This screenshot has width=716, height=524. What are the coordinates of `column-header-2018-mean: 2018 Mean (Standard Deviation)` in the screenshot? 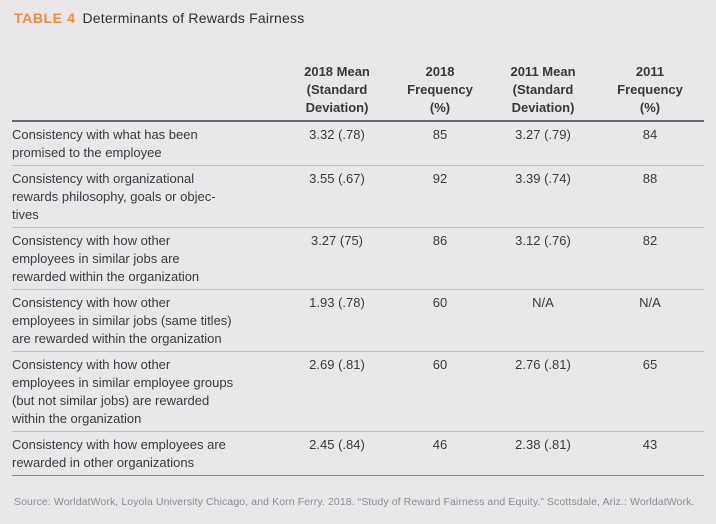 It's located at (337, 92).